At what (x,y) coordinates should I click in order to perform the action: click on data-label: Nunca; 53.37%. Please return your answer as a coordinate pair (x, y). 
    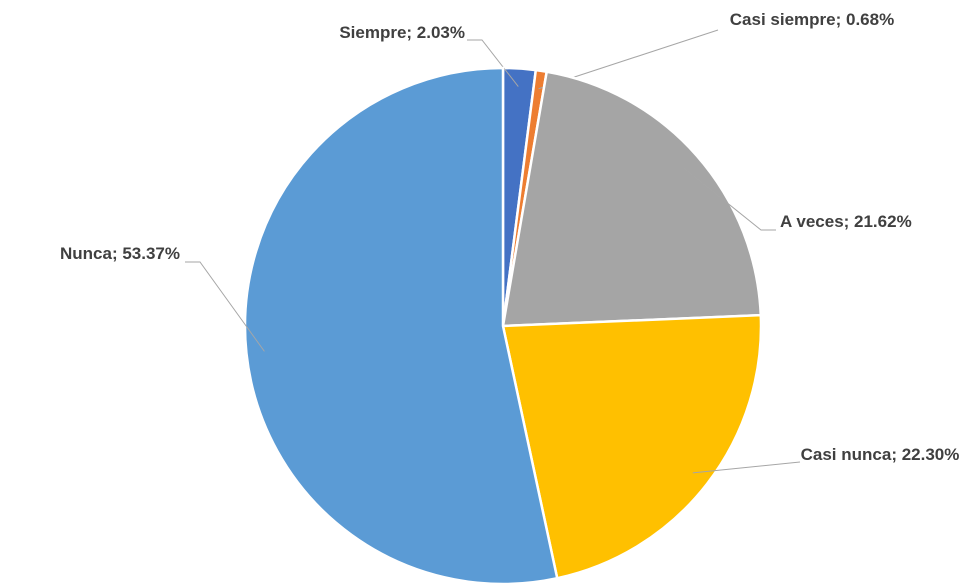
    Looking at the image, I should click on (120, 253).